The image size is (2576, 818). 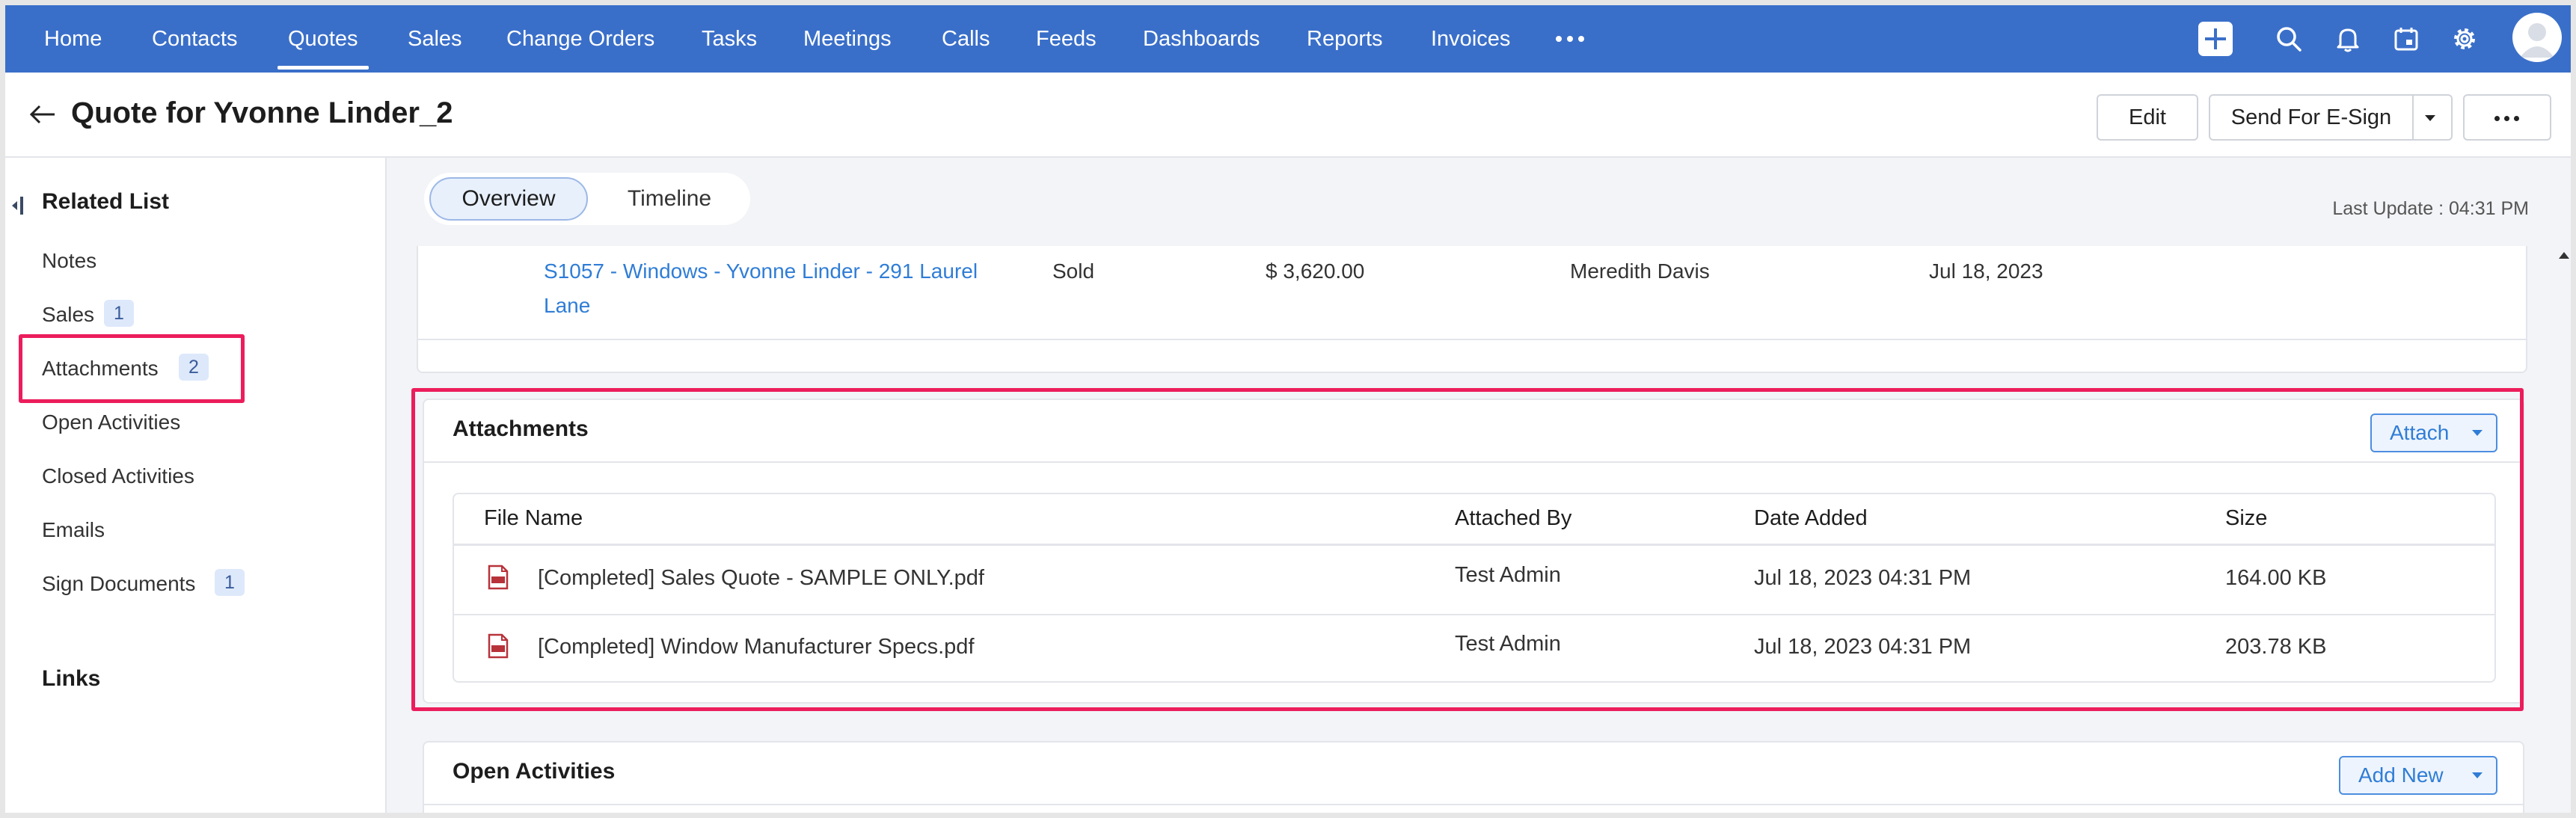 What do you see at coordinates (1986, 271) in the screenshot?
I see `sales-date: Jul 18, 2023` at bounding box center [1986, 271].